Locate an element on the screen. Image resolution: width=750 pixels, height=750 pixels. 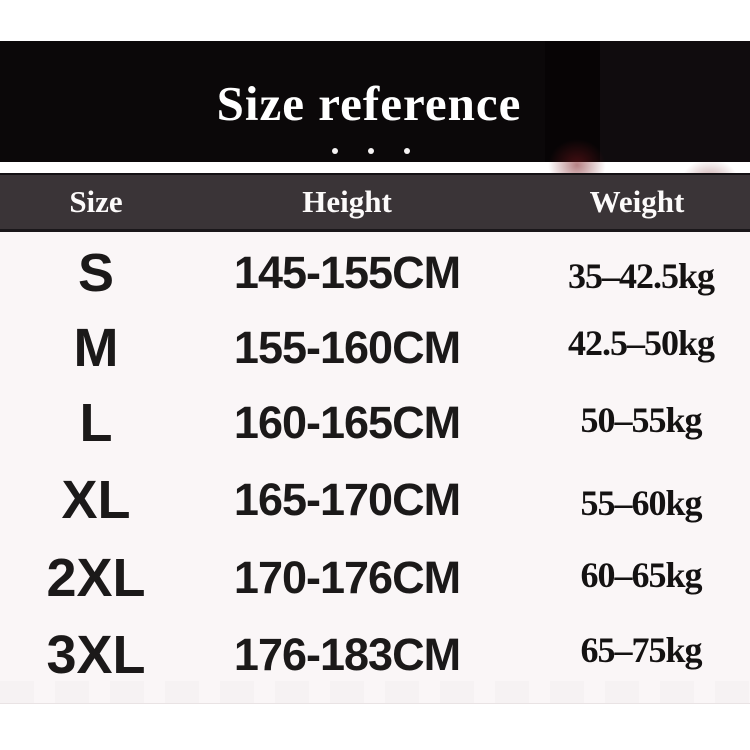
table-row: 2XL 170-176CM 60–65kg is located at coordinates (375, 578).